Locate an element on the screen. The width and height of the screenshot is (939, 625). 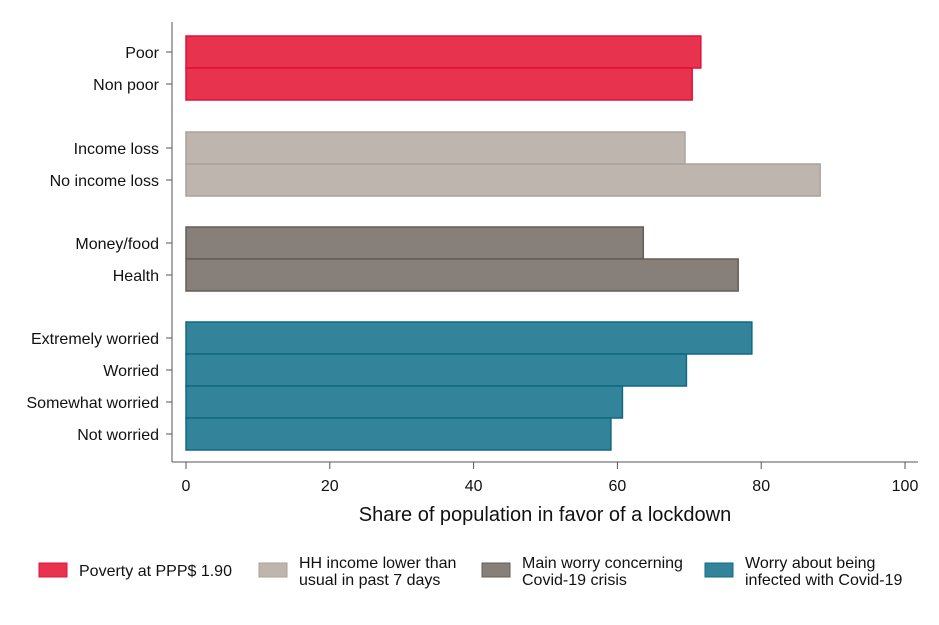
x-tick-label: 40 is located at coordinates (474, 486).